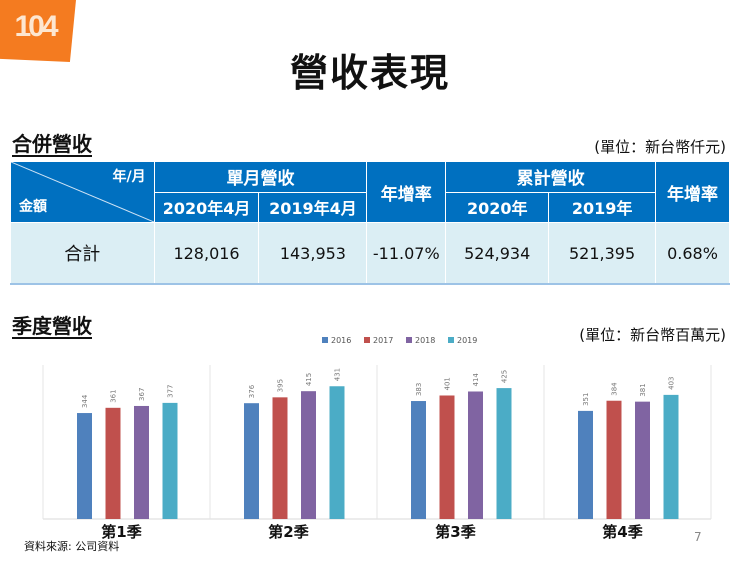 The width and height of the screenshot is (740, 561). What do you see at coordinates (586, 399) in the screenshot?
I see `data-label: 351` at bounding box center [586, 399].